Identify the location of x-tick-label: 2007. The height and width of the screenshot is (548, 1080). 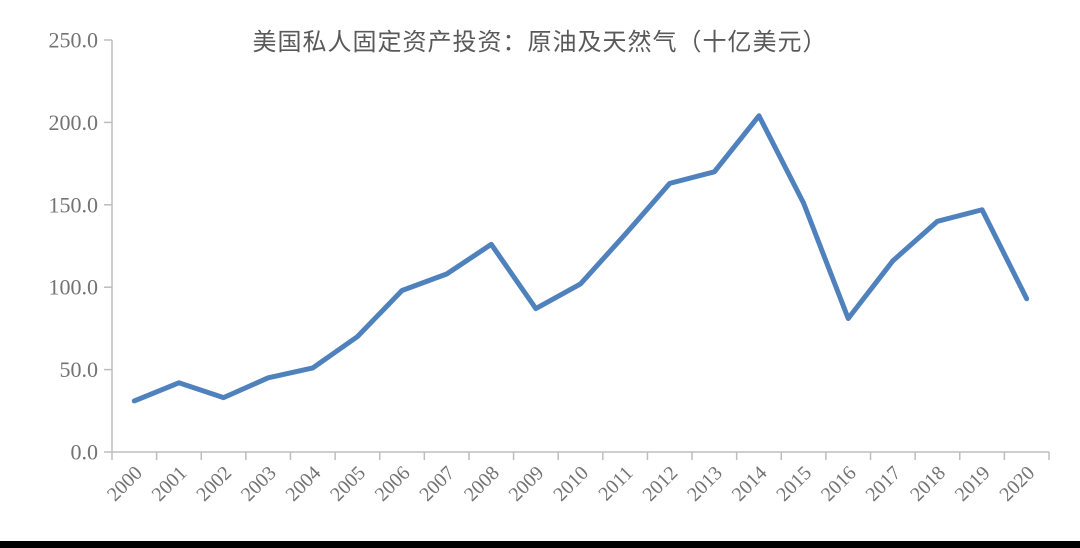
(437, 484).